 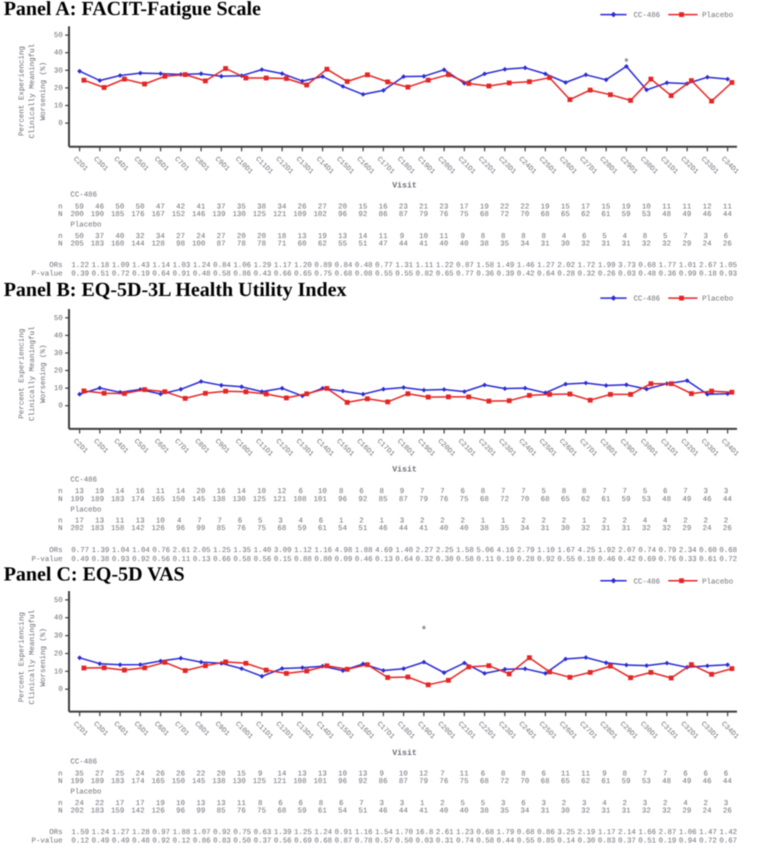 What do you see at coordinates (202, 560) in the screenshot?
I see `svg-text: 0.13` at bounding box center [202, 560].